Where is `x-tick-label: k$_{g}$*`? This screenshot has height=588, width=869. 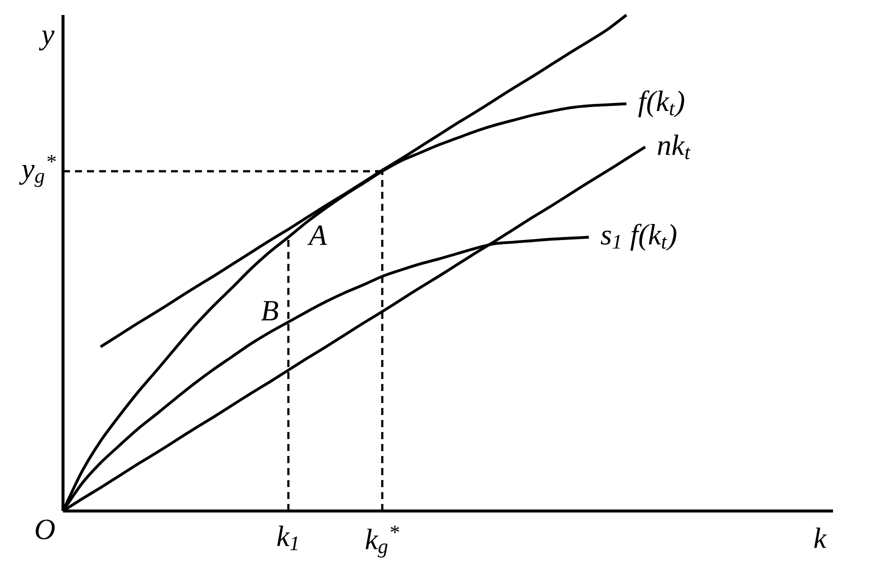
x-tick-label: k$_{g}$* is located at coordinates (383, 542).